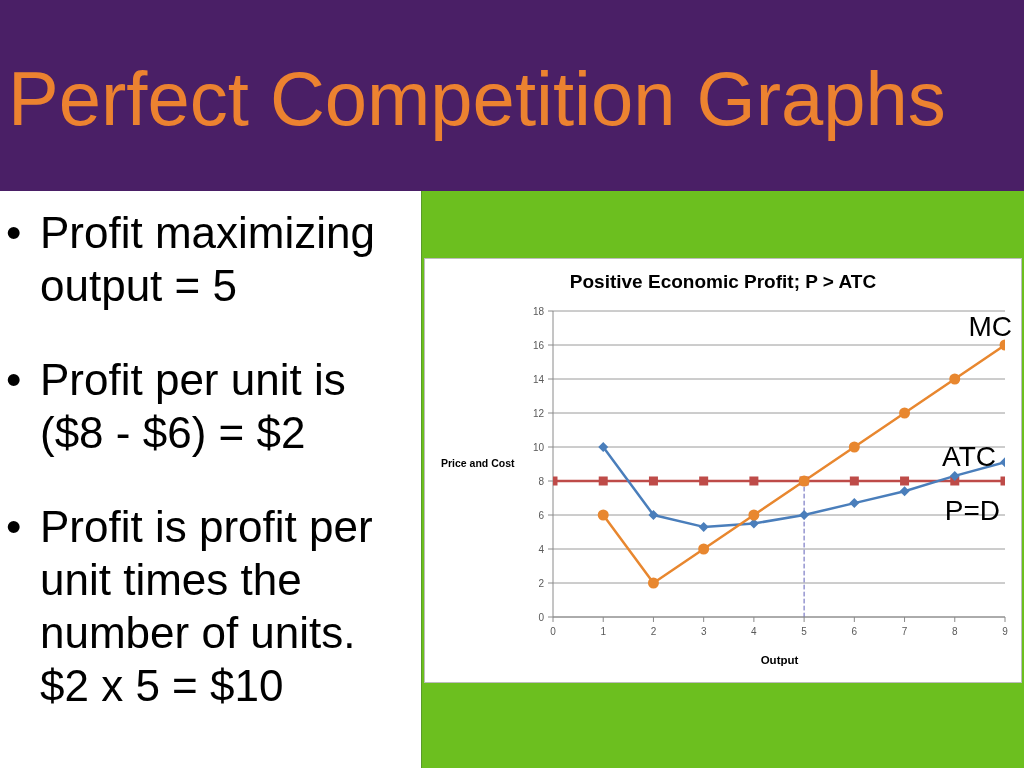  What do you see at coordinates (538, 447) in the screenshot?
I see `y-tick-label: 10` at bounding box center [538, 447].